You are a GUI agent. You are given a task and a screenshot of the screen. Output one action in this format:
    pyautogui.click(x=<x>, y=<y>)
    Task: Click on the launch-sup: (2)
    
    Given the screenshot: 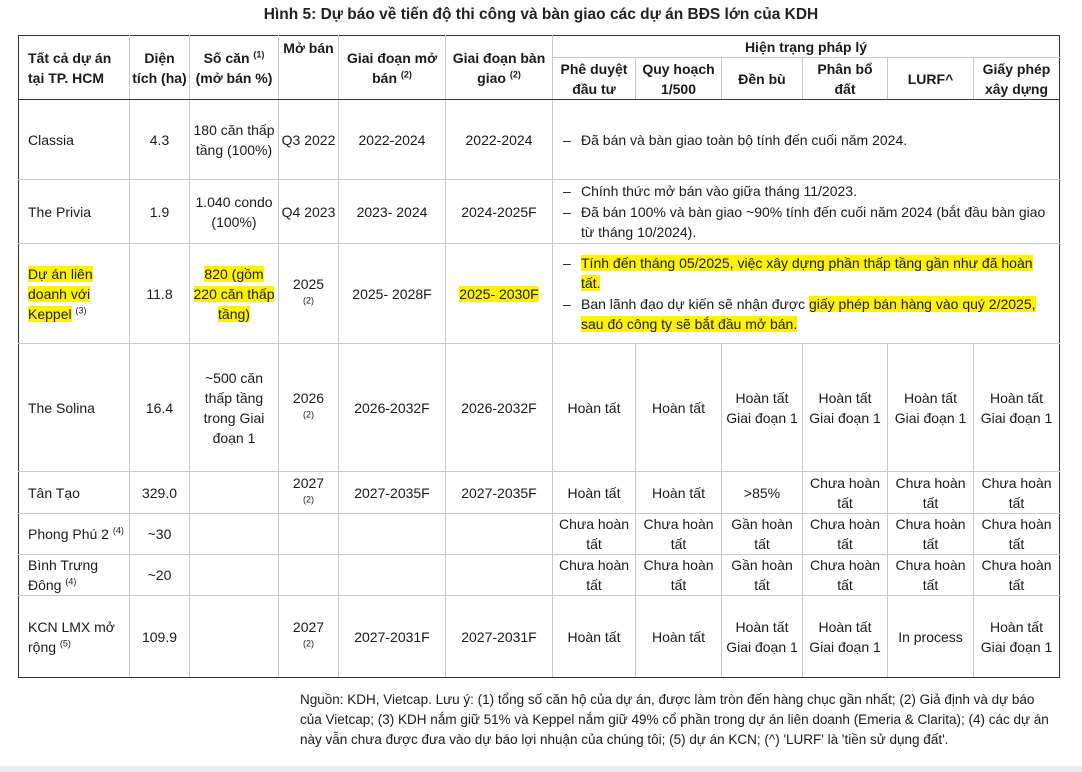 What is the action you would take?
    pyautogui.click(x=308, y=299)
    